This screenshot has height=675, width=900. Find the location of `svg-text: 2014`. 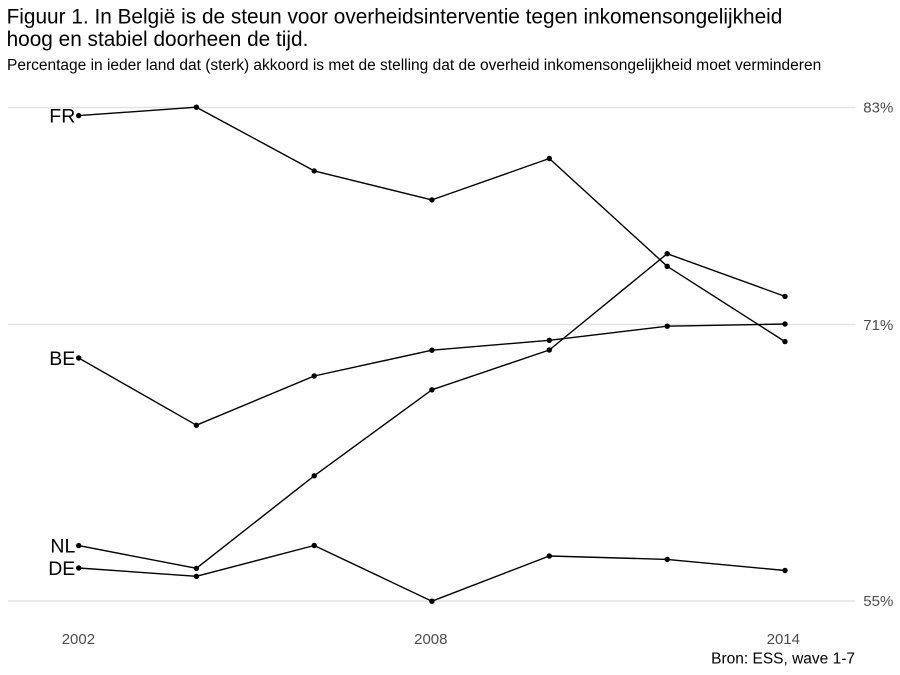

svg-text: 2014 is located at coordinates (783, 639).